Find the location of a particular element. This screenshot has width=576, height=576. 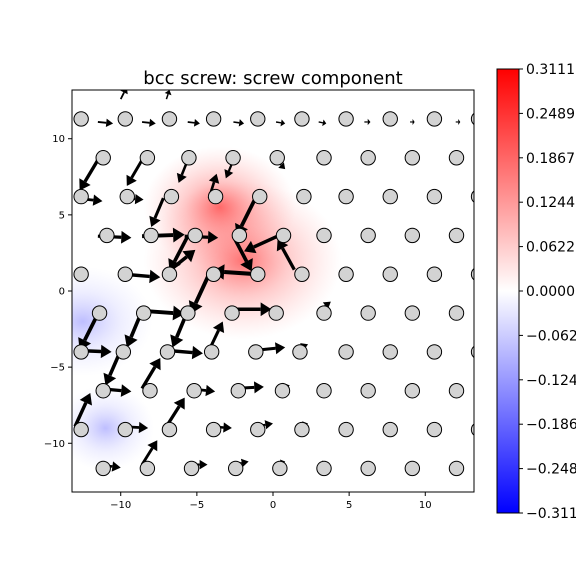

y-tick-label-5: 5 is located at coordinates (62, 215).